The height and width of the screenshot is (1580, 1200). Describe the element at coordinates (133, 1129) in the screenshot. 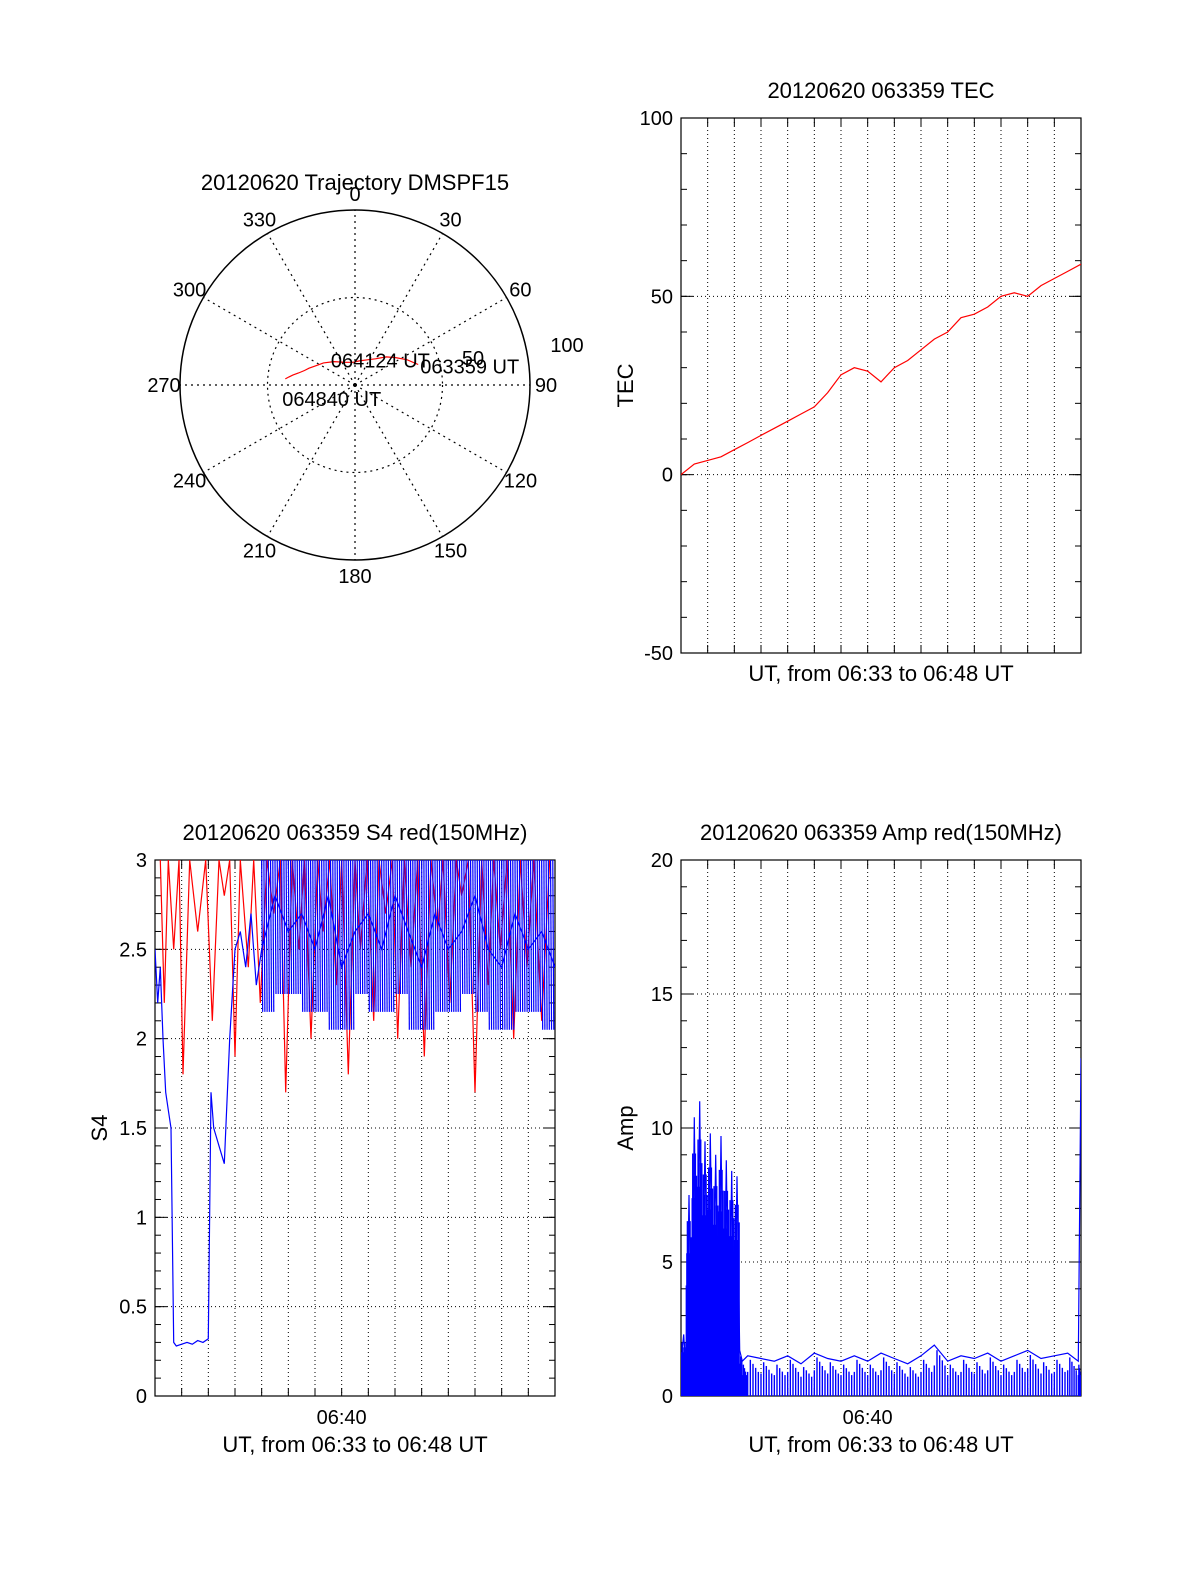

I see `s4-ytick-label: 1.5` at that location.